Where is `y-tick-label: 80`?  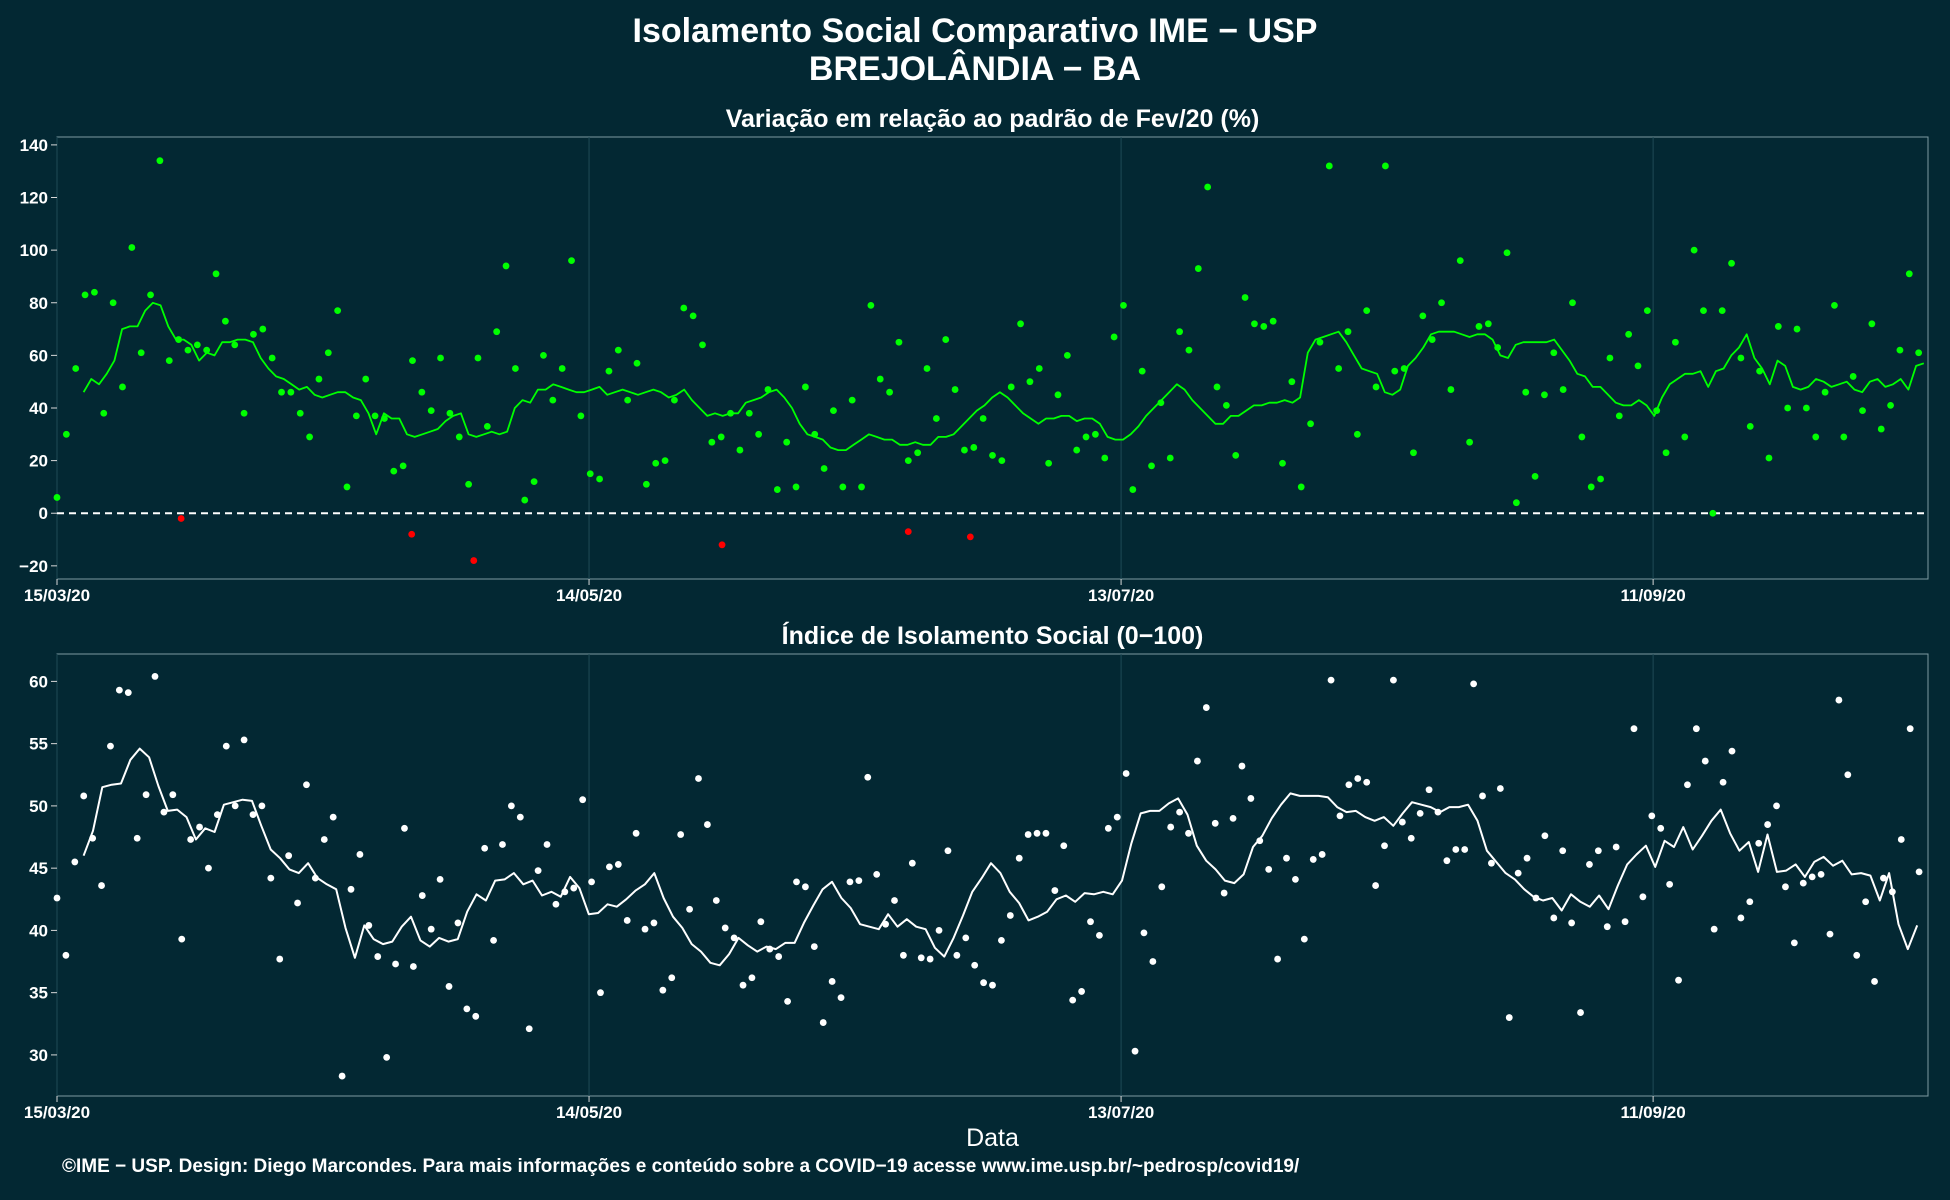 y-tick-label: 80 is located at coordinates (38, 303).